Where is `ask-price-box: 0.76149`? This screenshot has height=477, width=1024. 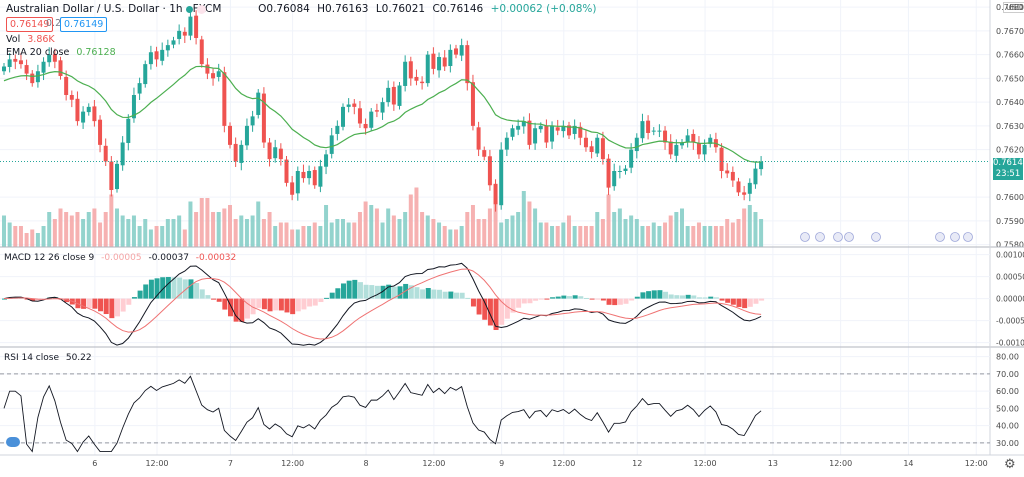
ask-price-box: 0.76149 is located at coordinates (84, 24).